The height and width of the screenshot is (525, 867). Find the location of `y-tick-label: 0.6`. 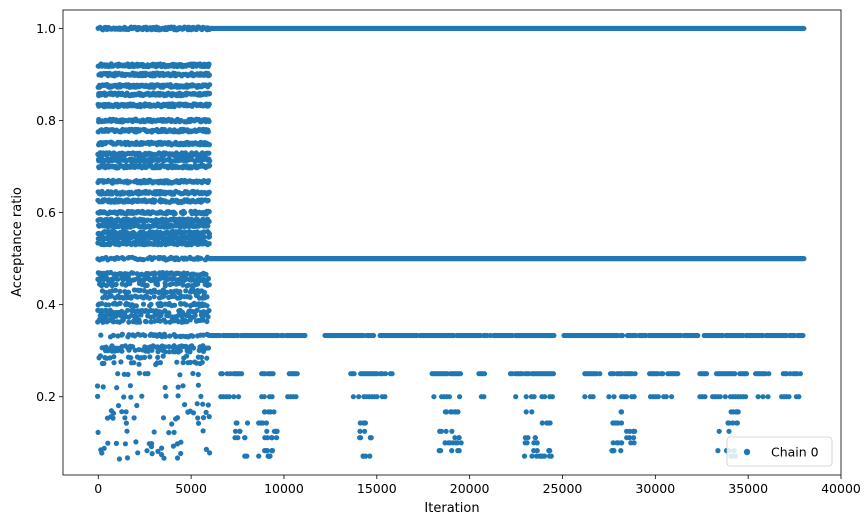

y-tick-label: 0.6 is located at coordinates (46, 212).